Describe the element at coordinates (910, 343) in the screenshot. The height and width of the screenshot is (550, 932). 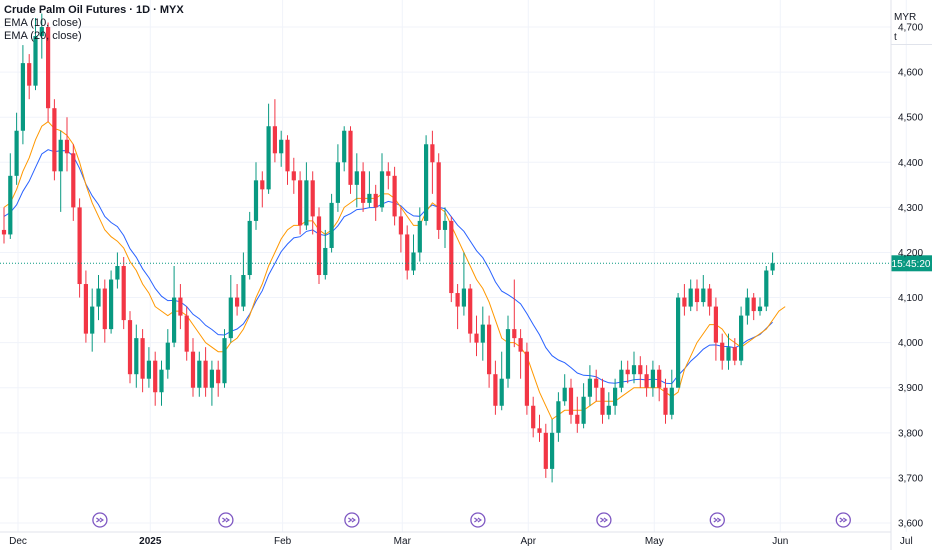
I see `price-tick-label: 4,000` at that location.